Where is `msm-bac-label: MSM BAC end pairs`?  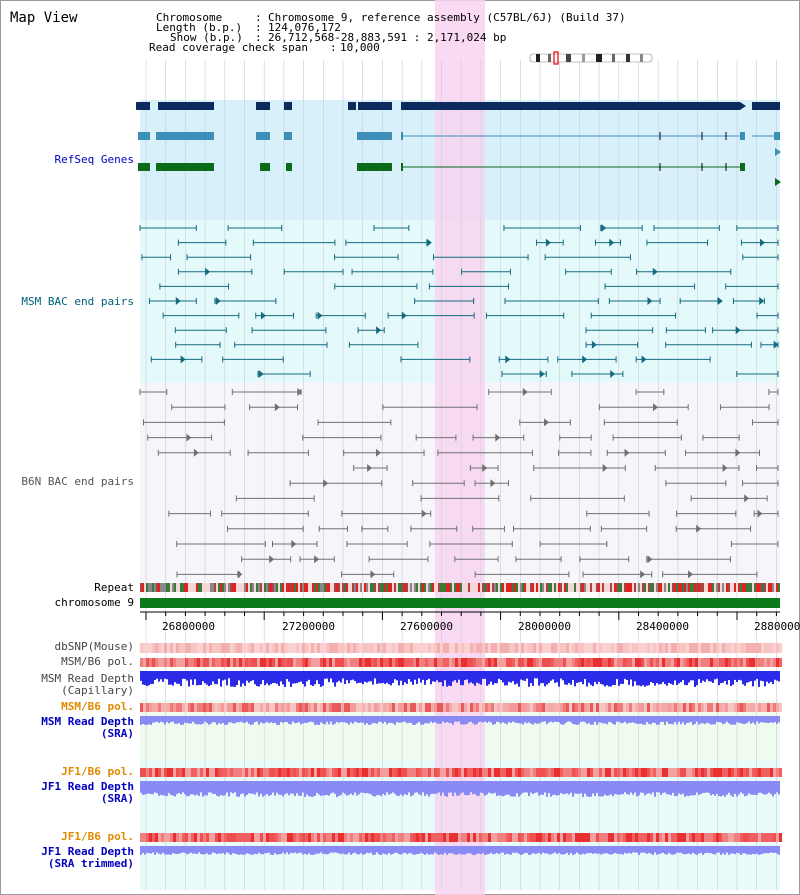
msm-bac-label: MSM BAC end pairs is located at coordinates (77, 301).